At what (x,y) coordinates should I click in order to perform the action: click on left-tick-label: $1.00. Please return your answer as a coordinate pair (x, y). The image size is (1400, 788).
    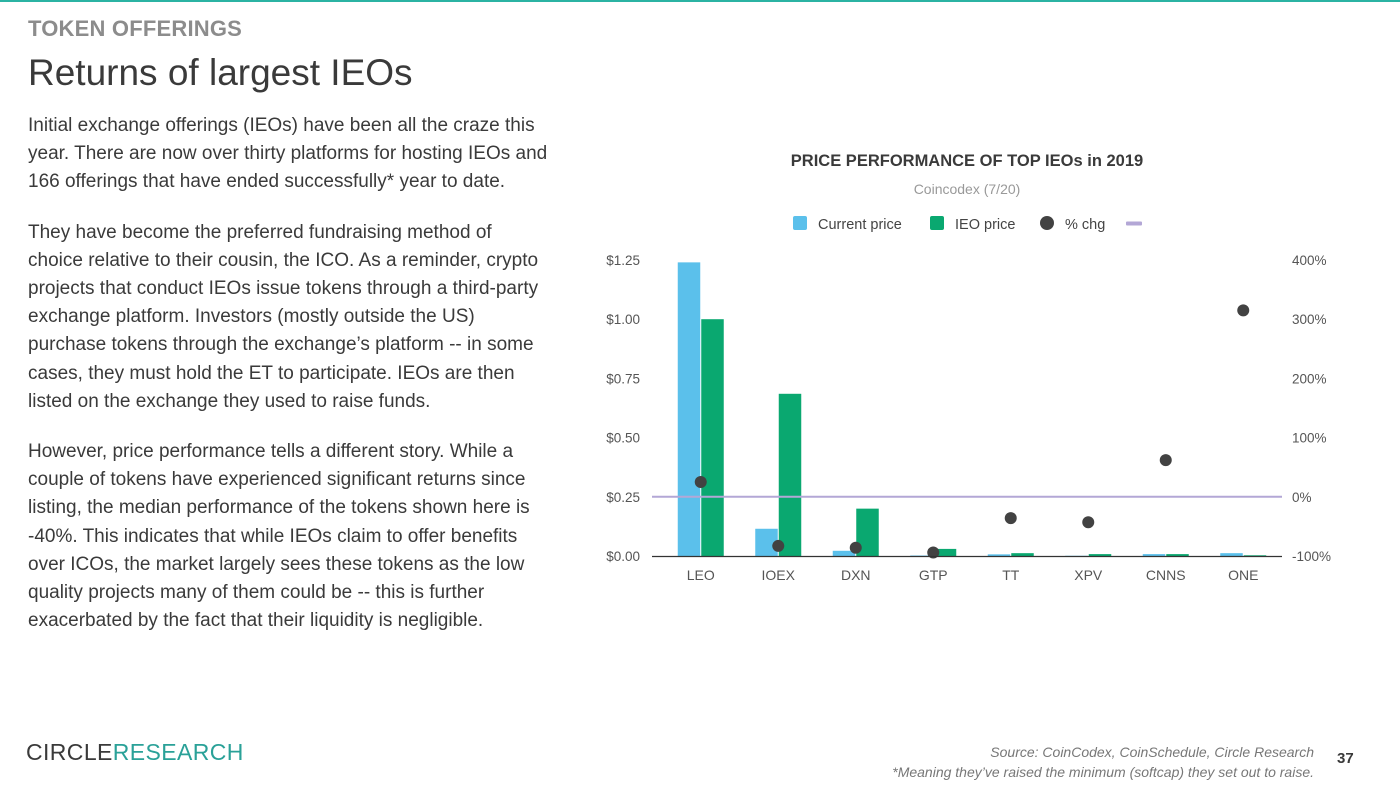
    Looking at the image, I should click on (623, 319).